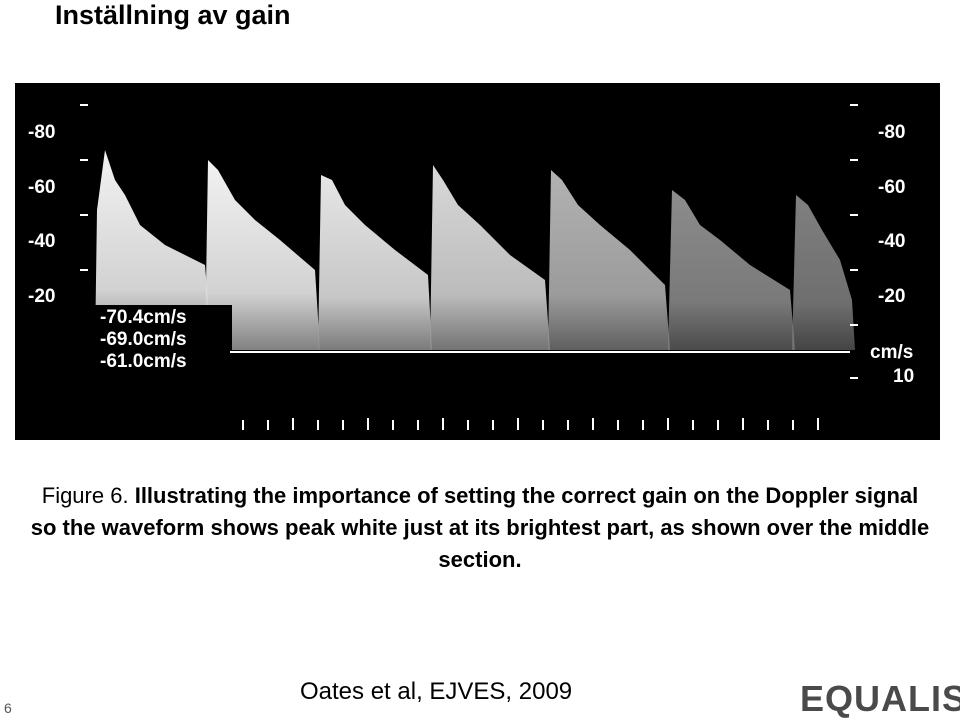  What do you see at coordinates (436, 691) in the screenshot?
I see `citation: Oates et al, EJVES, 2009` at bounding box center [436, 691].